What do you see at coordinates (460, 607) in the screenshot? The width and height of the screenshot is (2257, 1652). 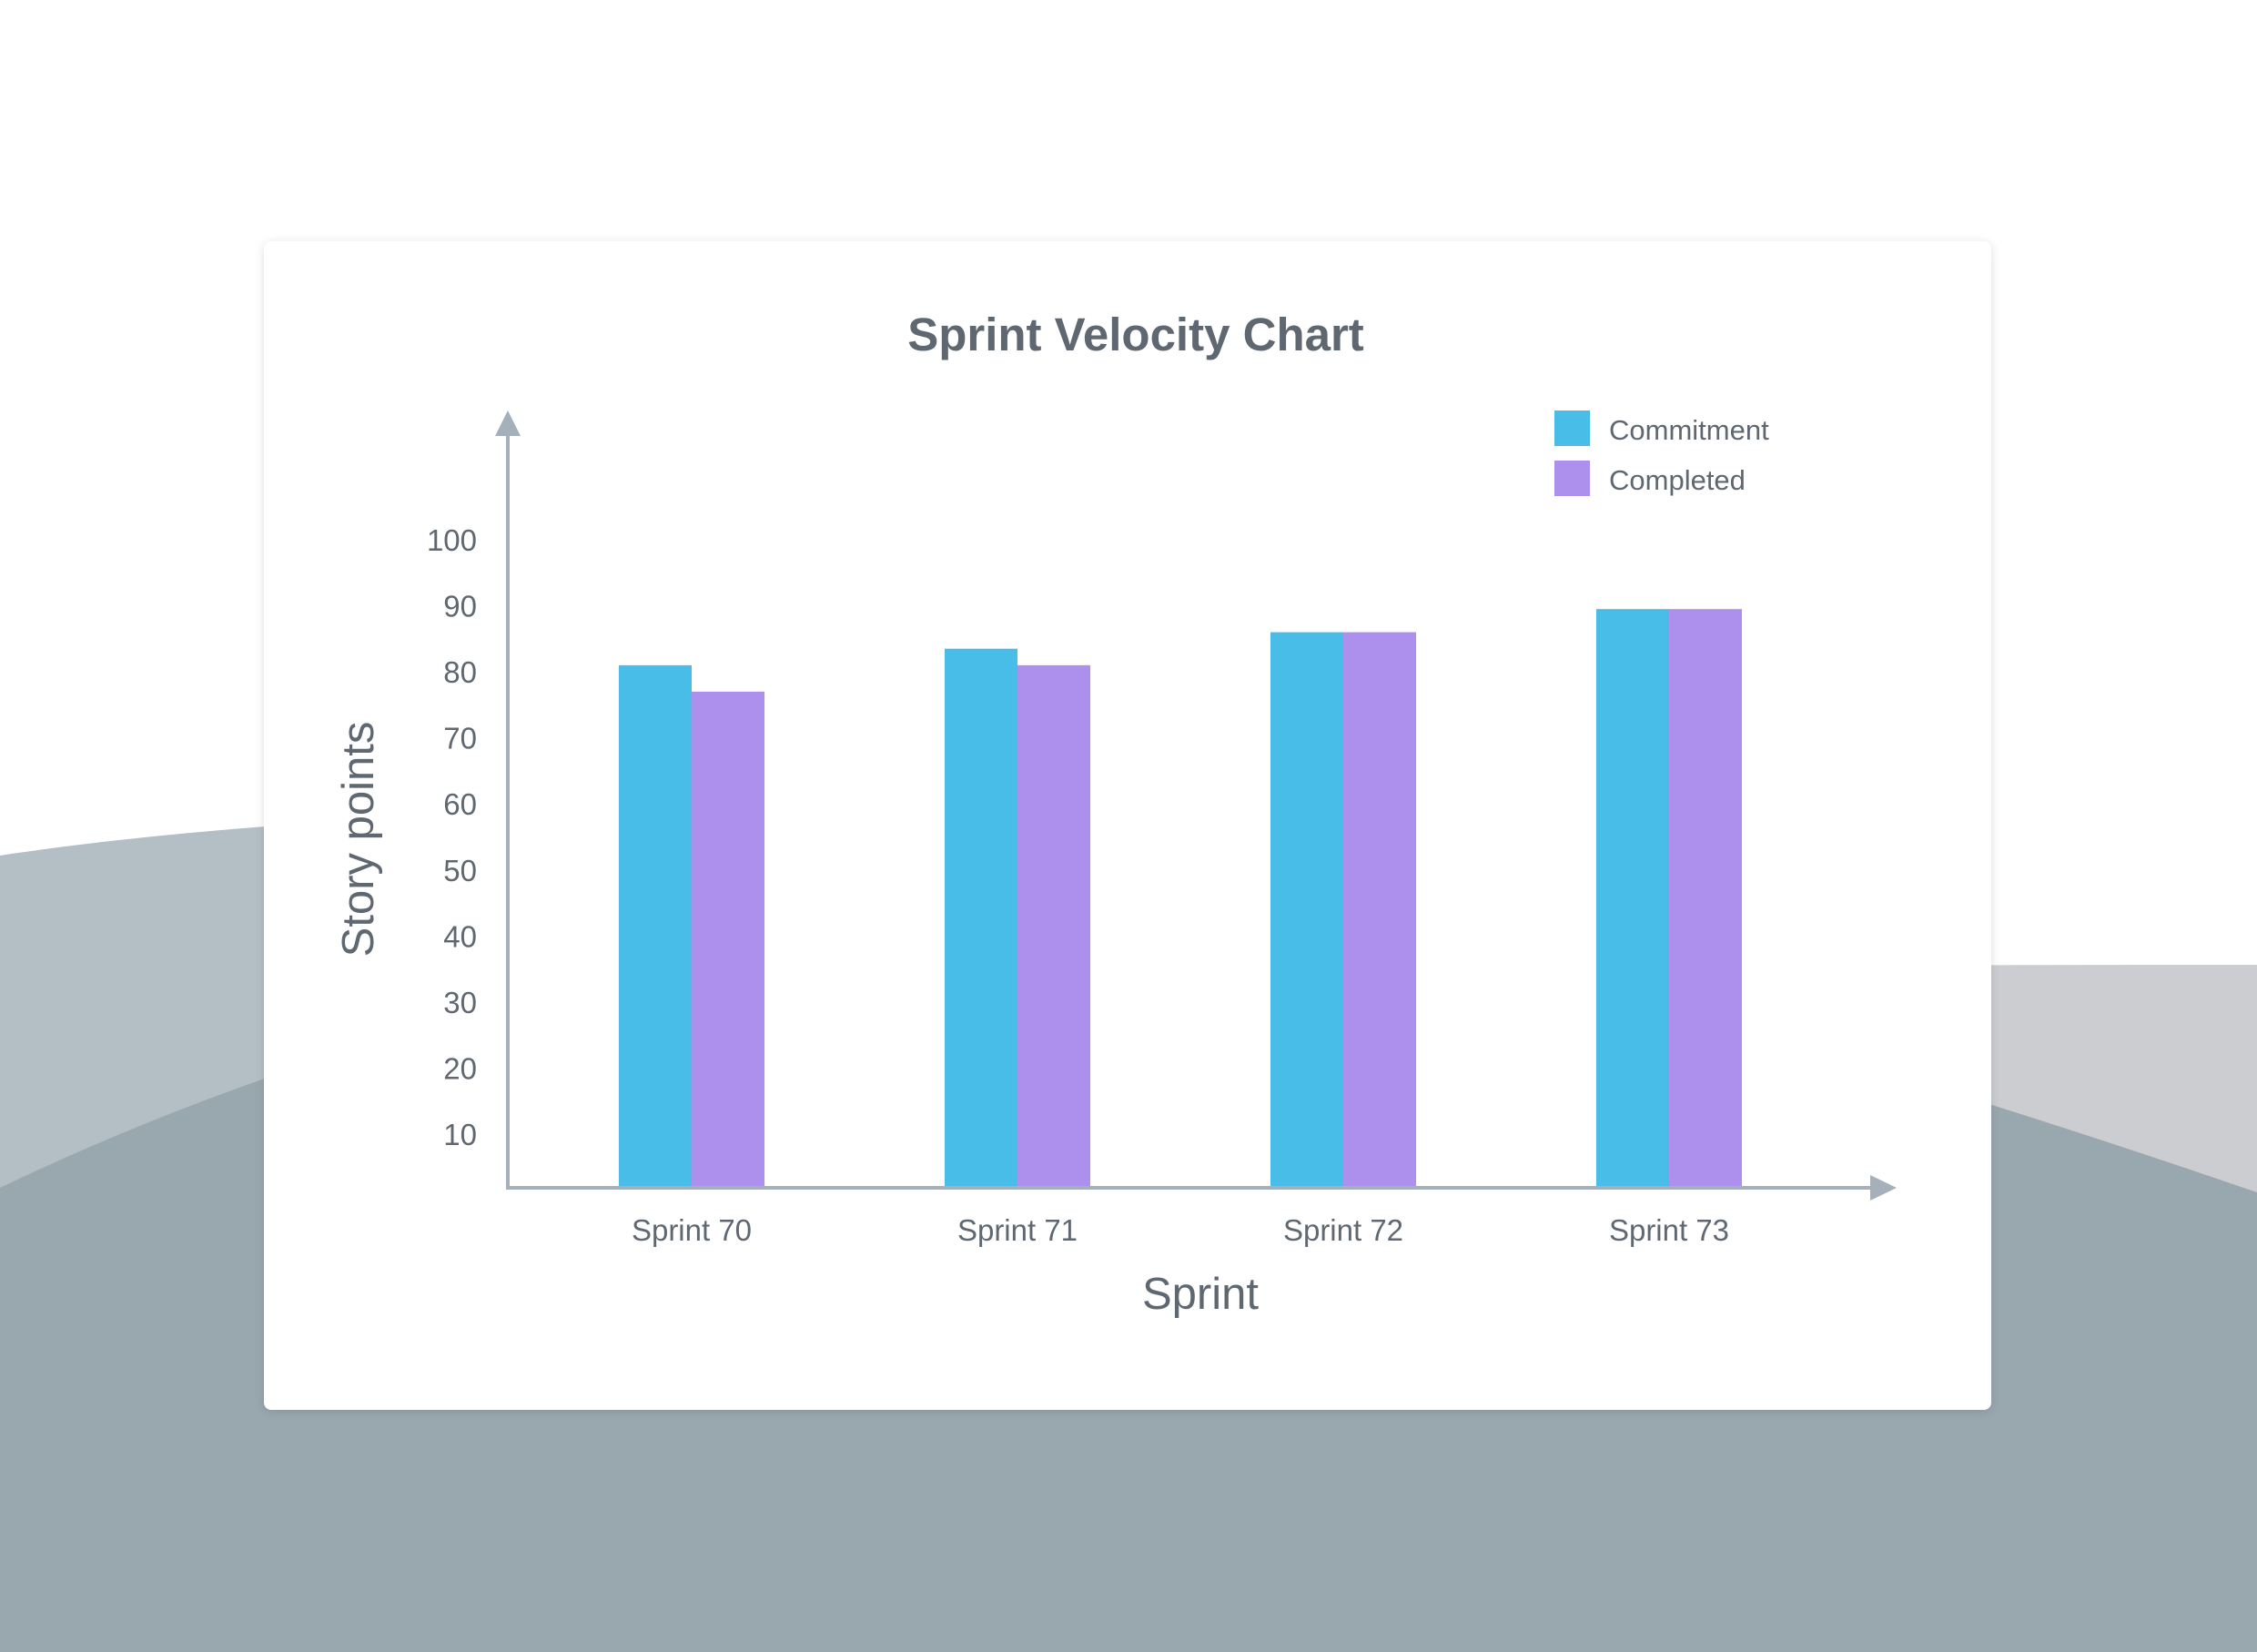 I see `y-tick-label: 90` at bounding box center [460, 607].